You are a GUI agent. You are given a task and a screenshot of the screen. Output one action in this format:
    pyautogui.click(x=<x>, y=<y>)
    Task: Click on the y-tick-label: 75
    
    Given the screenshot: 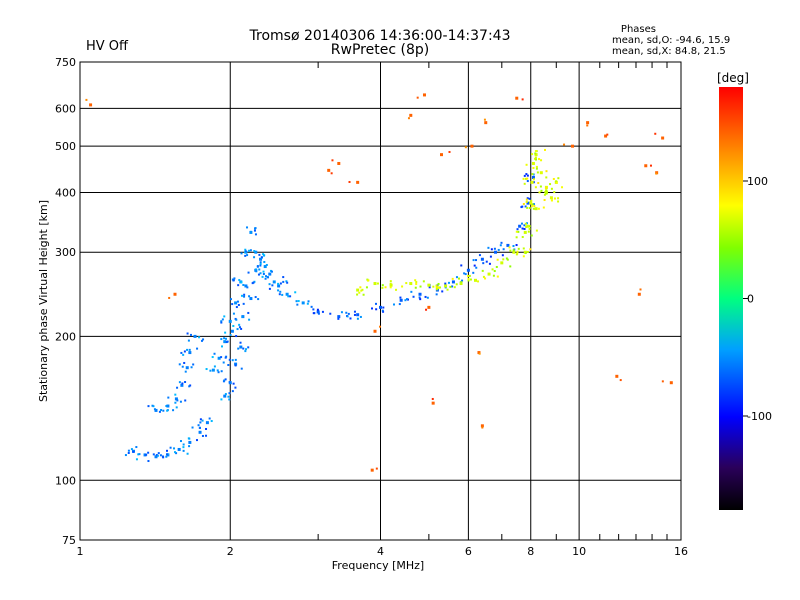 What is the action you would take?
    pyautogui.click(x=69, y=540)
    